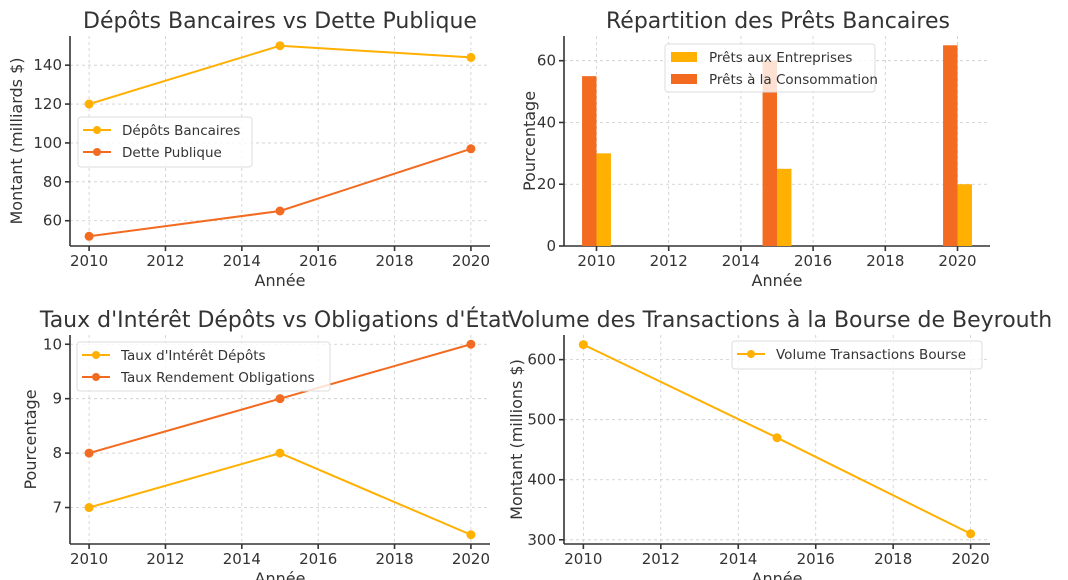 The height and width of the screenshot is (580, 1068). I want to click on y-tick-label: 600, so click(541, 360).